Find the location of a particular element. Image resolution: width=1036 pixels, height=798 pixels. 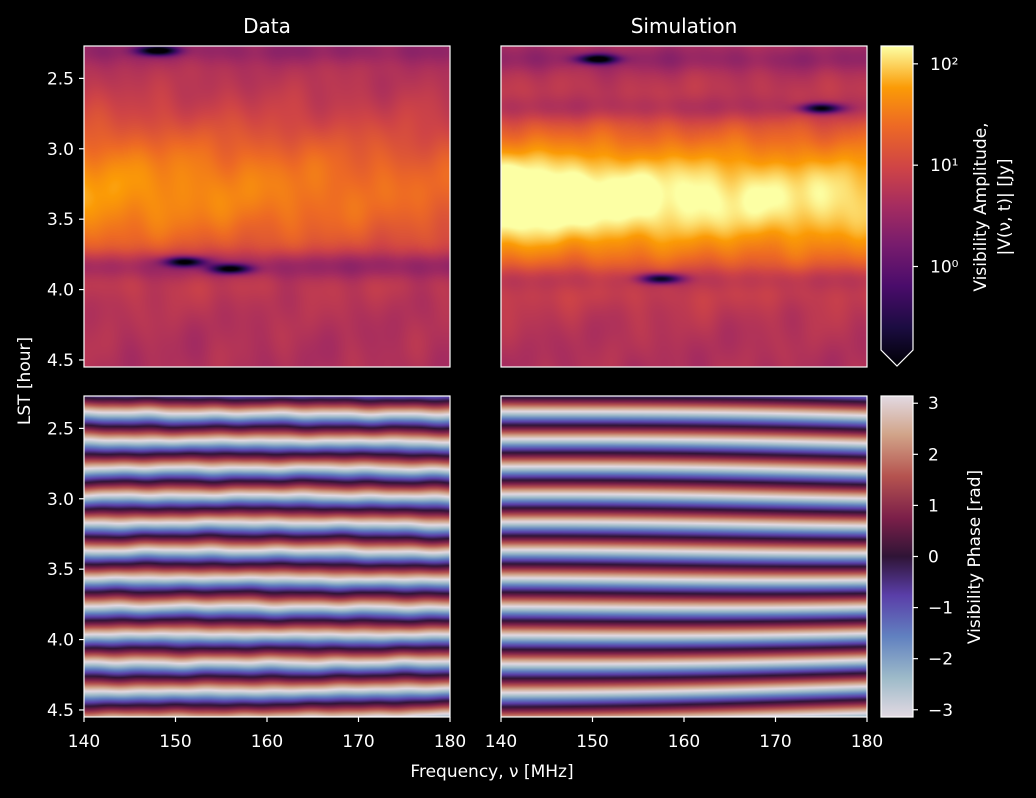

phase-colorbar-tick-label: −1 is located at coordinates (940, 609).